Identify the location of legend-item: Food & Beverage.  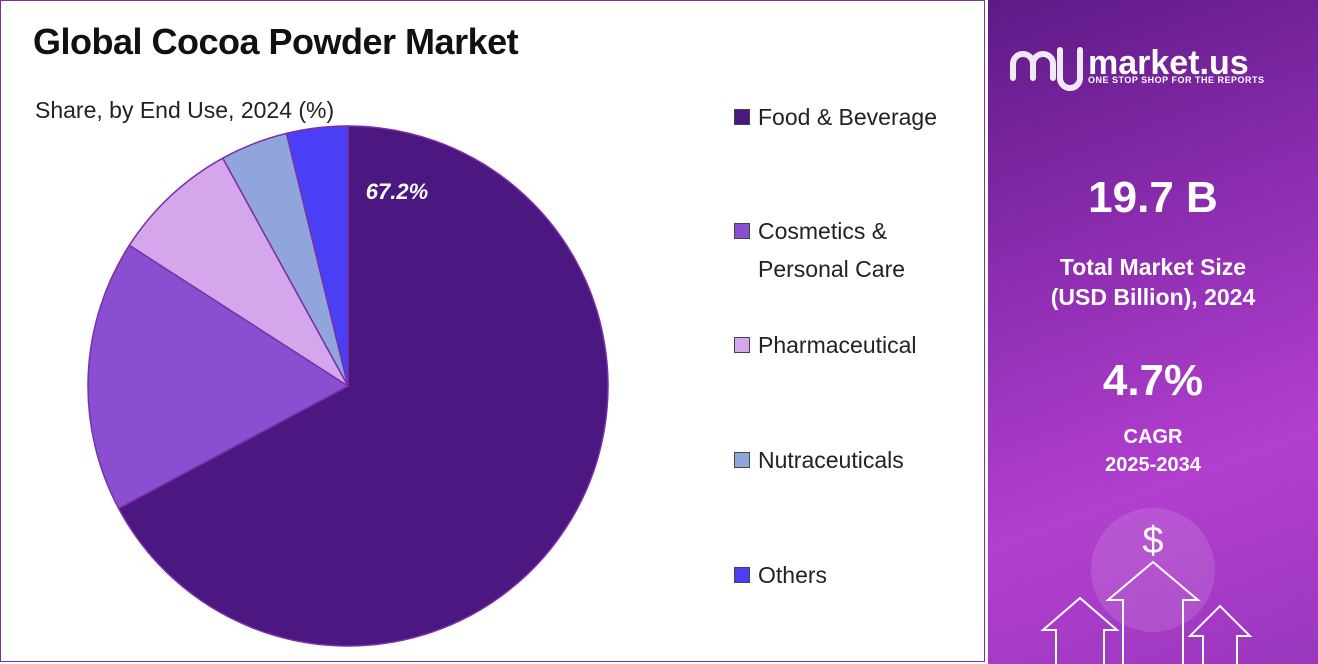
(851, 117).